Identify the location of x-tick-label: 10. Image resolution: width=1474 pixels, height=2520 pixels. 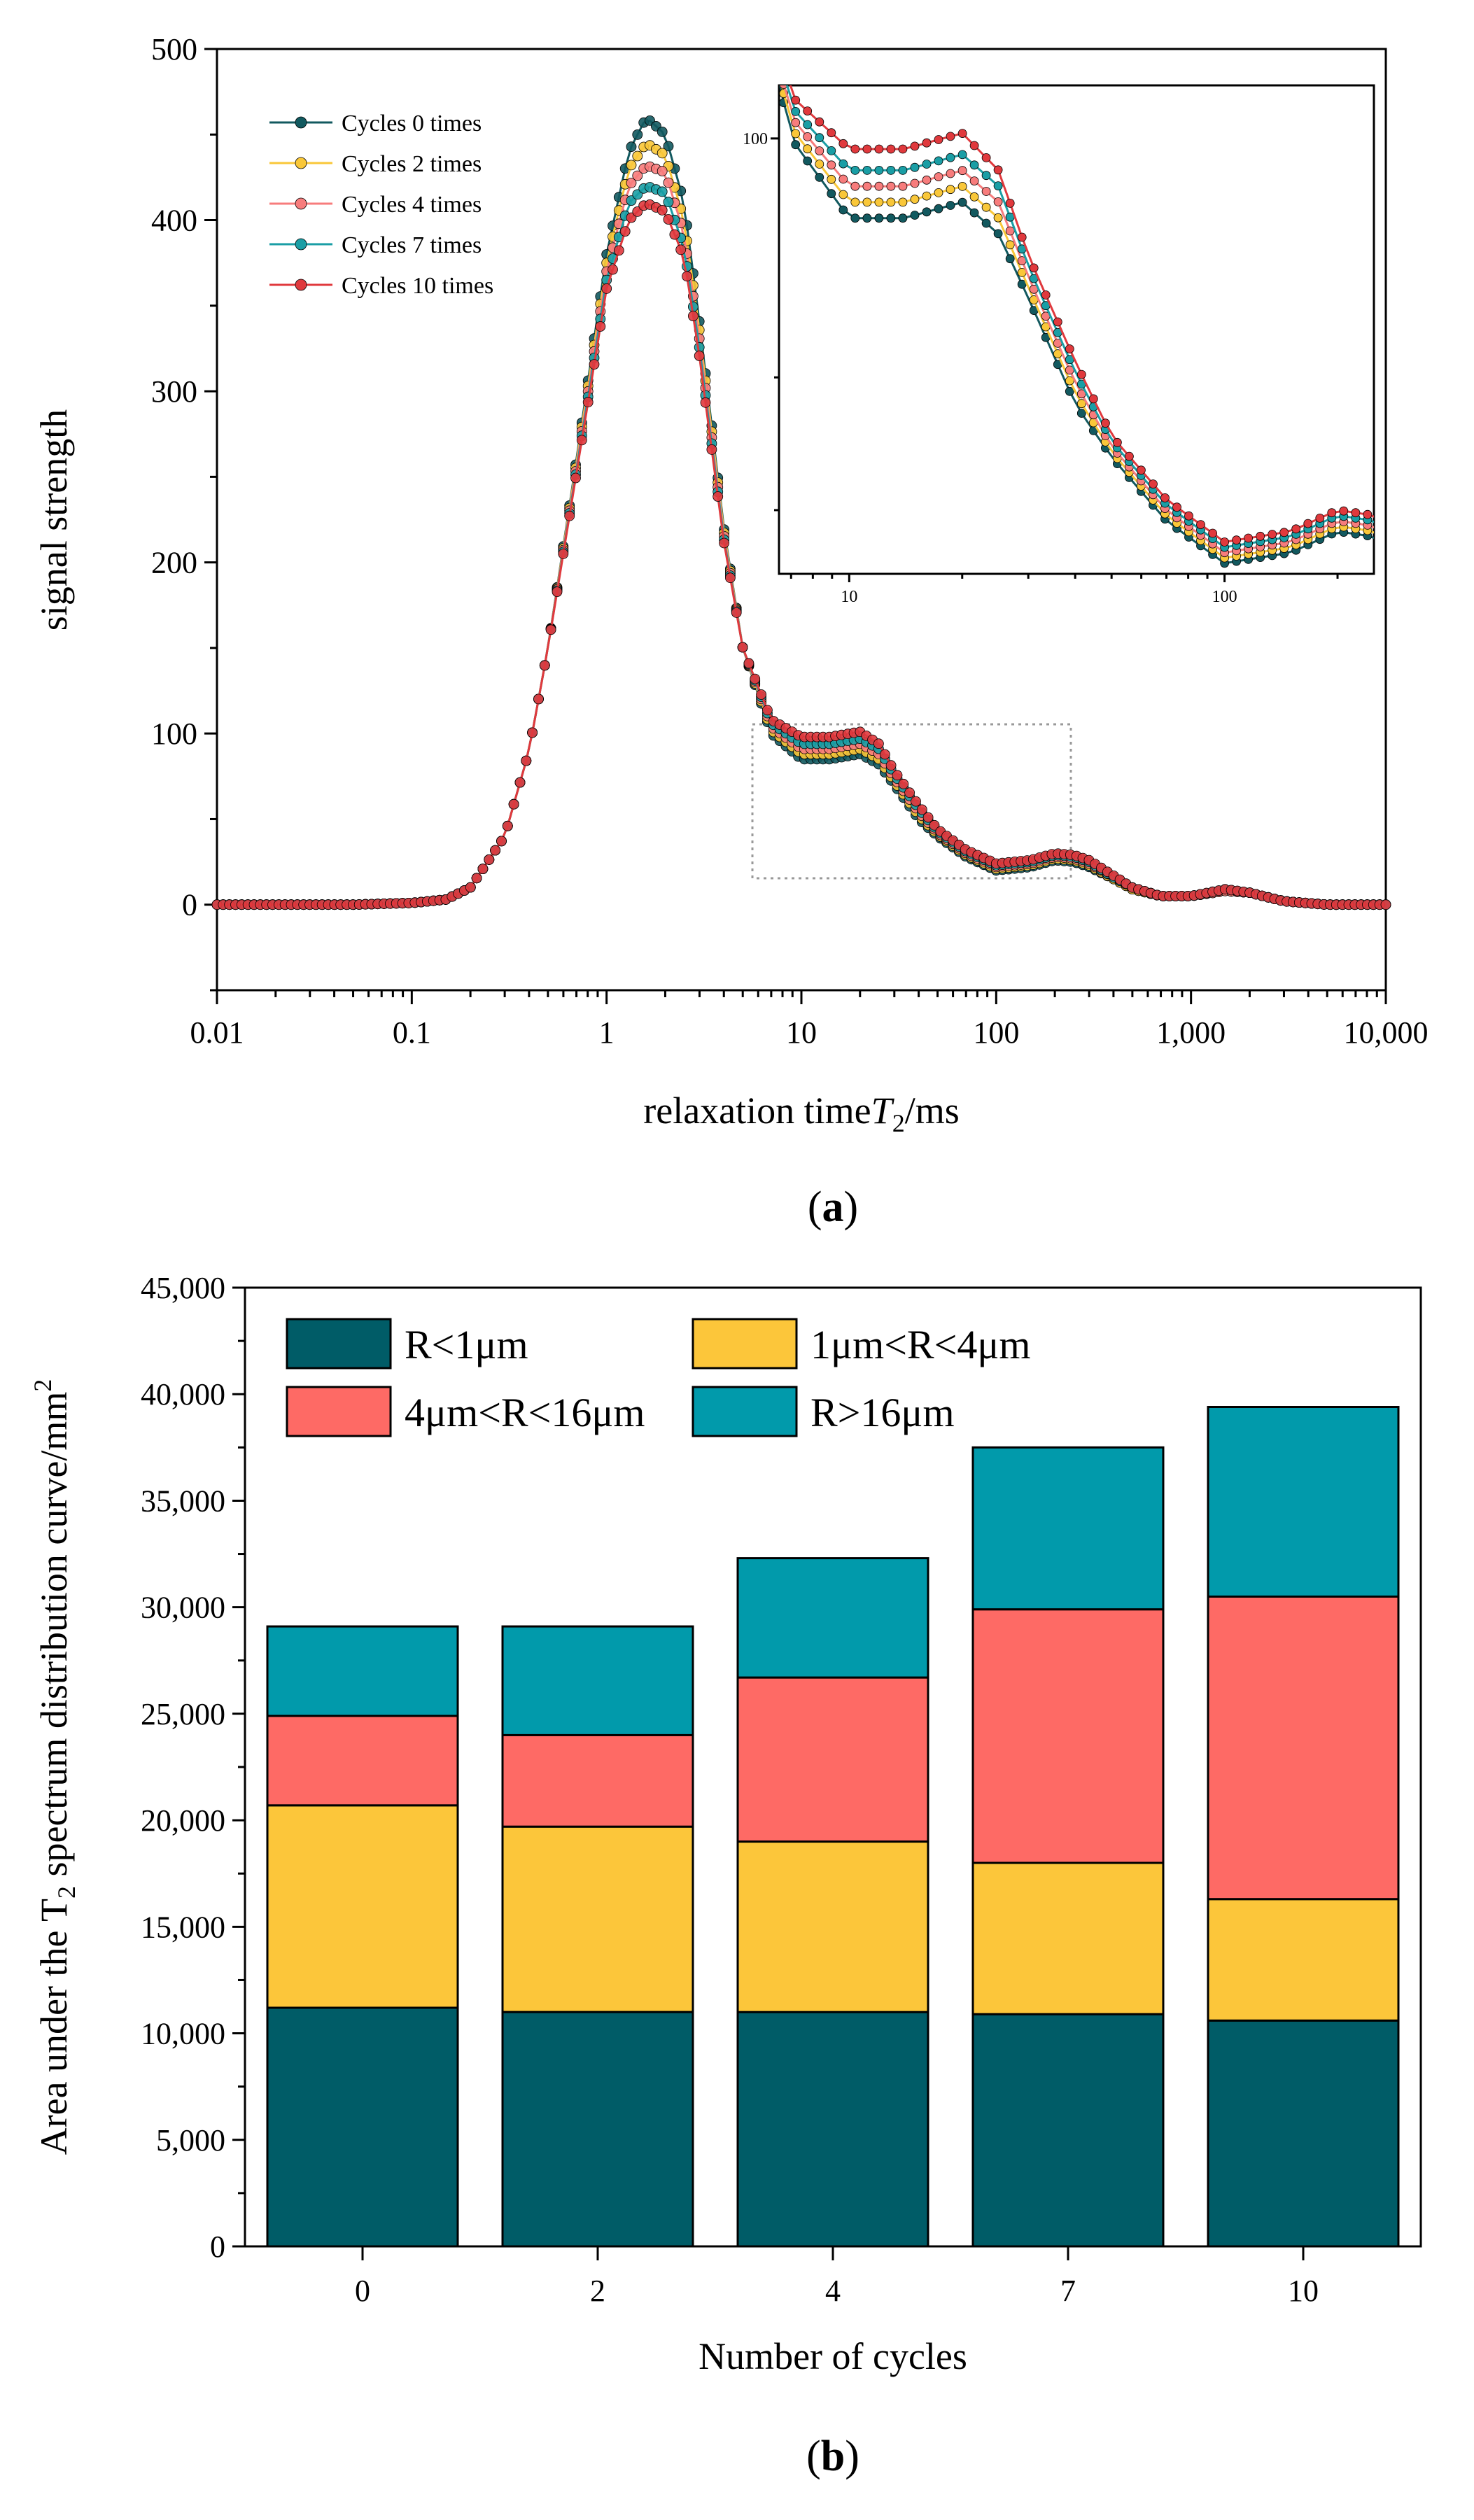
(1304, 2291).